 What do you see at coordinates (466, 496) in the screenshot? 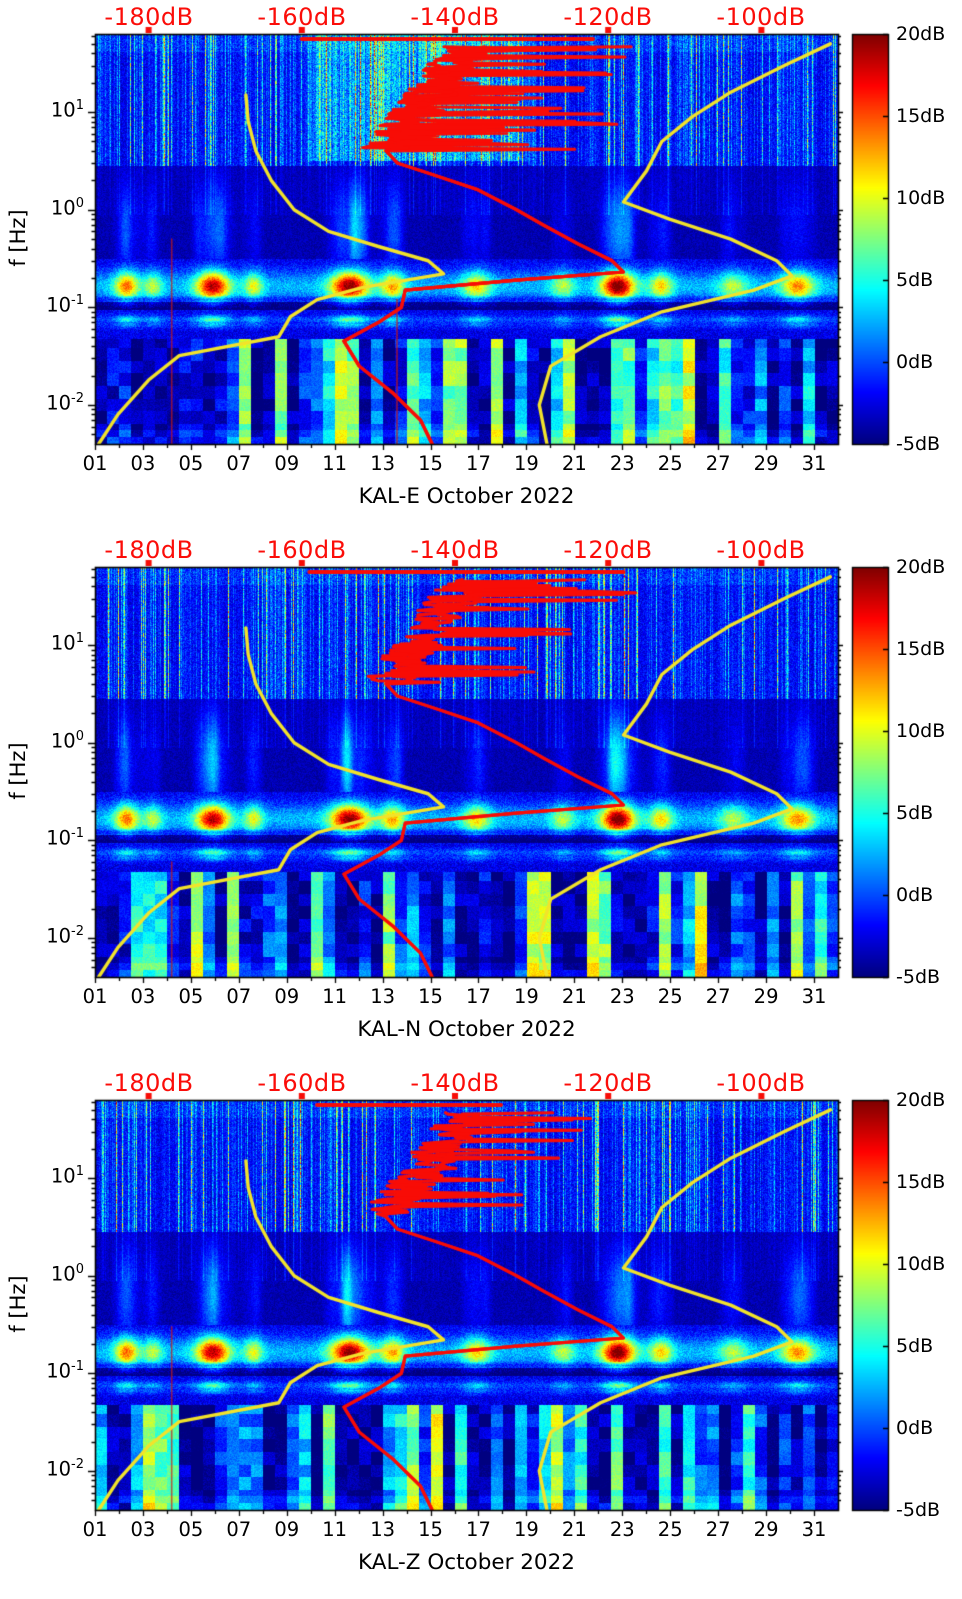
I see `panel-title: KAL-E October 2022` at bounding box center [466, 496].